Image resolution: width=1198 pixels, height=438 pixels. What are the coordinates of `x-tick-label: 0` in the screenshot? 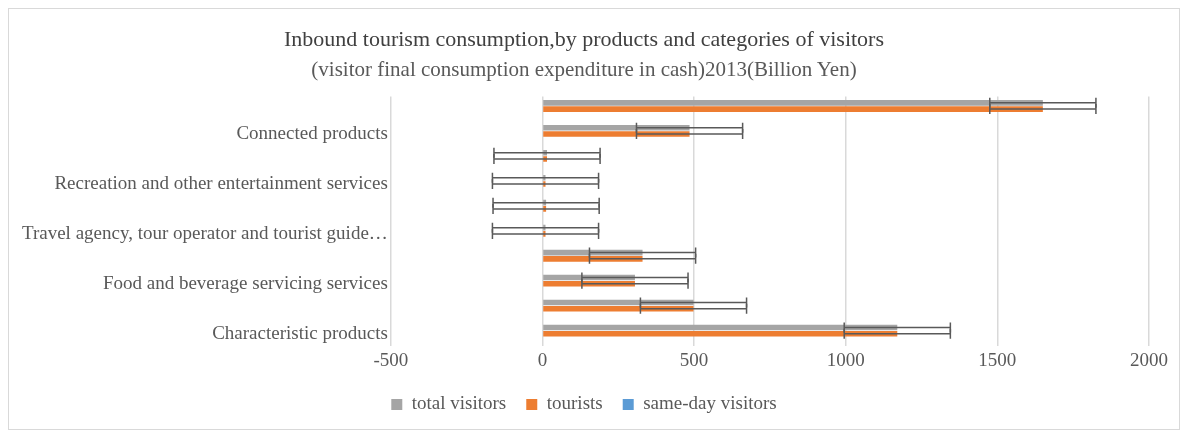 It's located at (542, 359).